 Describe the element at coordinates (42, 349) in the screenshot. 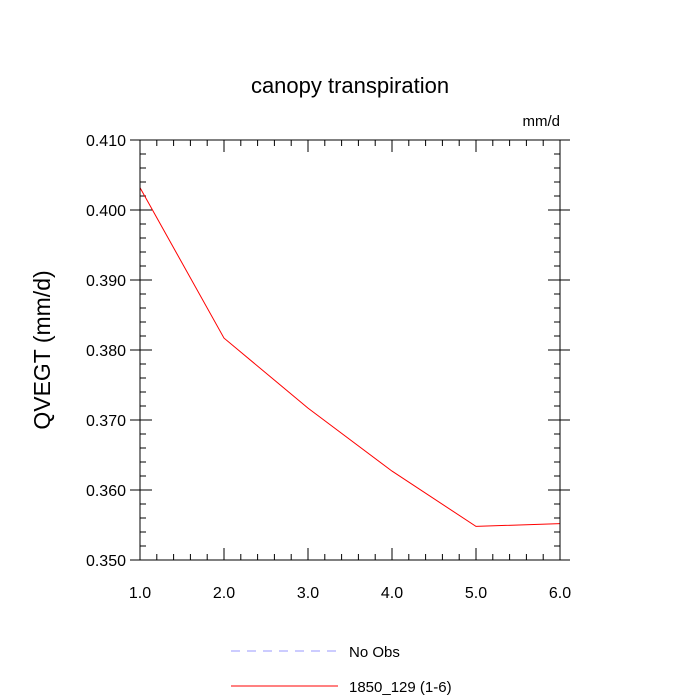

I see `y-axis-label: QVEGT (mm/d)` at that location.